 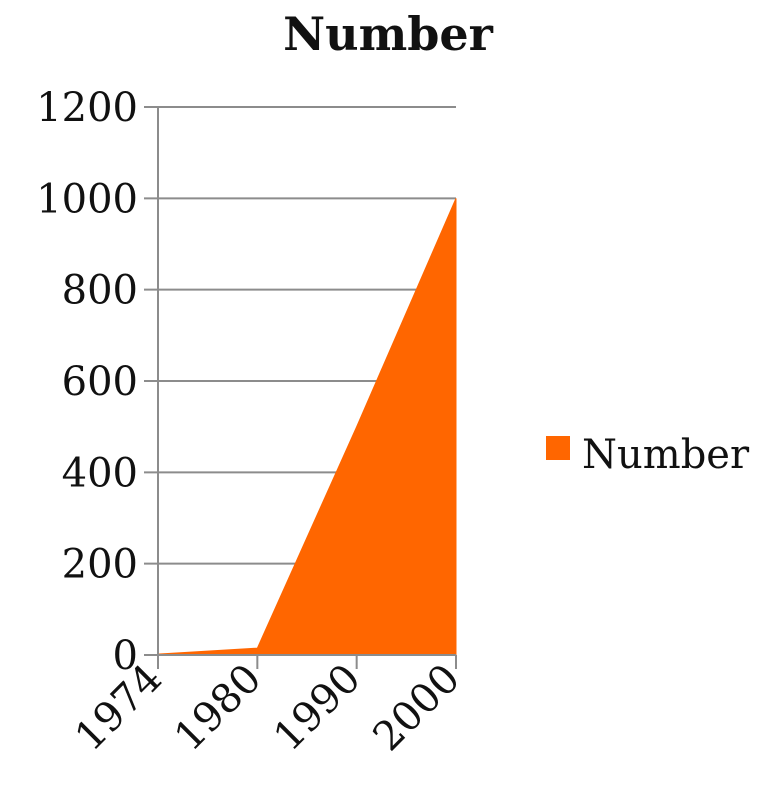 What do you see at coordinates (100, 382) in the screenshot?
I see `y-tick-label: 600` at bounding box center [100, 382].